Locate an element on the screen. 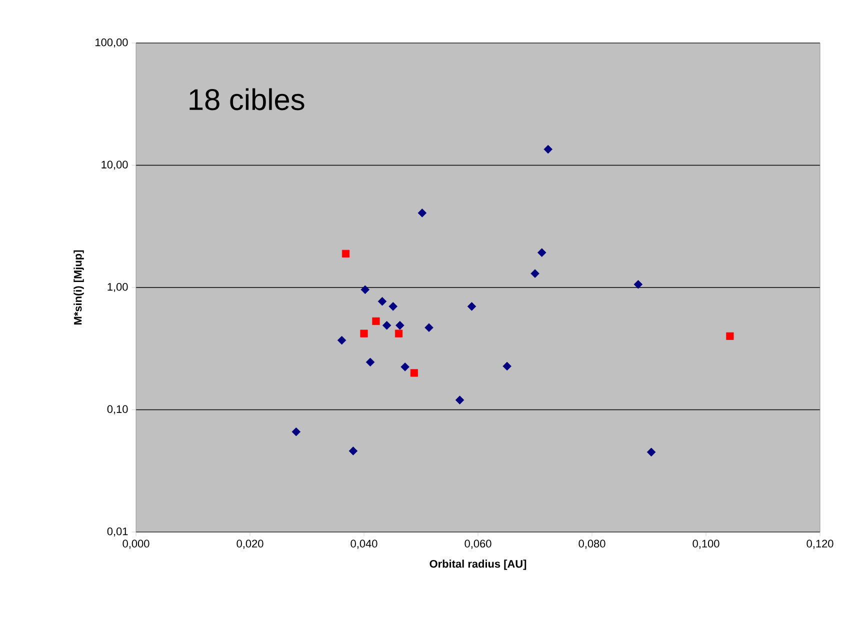 This screenshot has height=631, width=857. x-tick-label: 0,120 is located at coordinates (820, 544).